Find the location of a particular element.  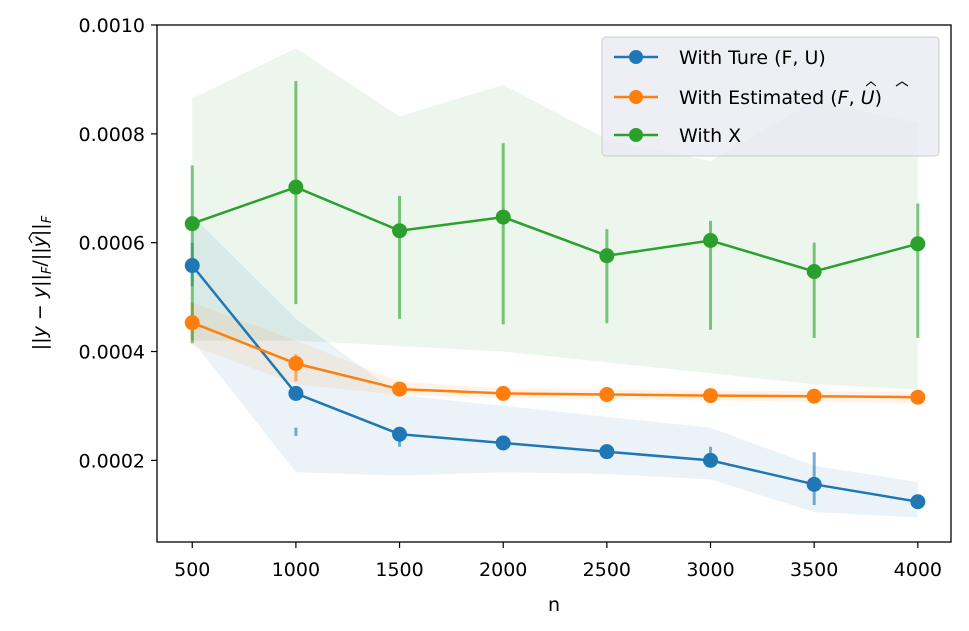

legend-hat-u is located at coordinates (902, 84).